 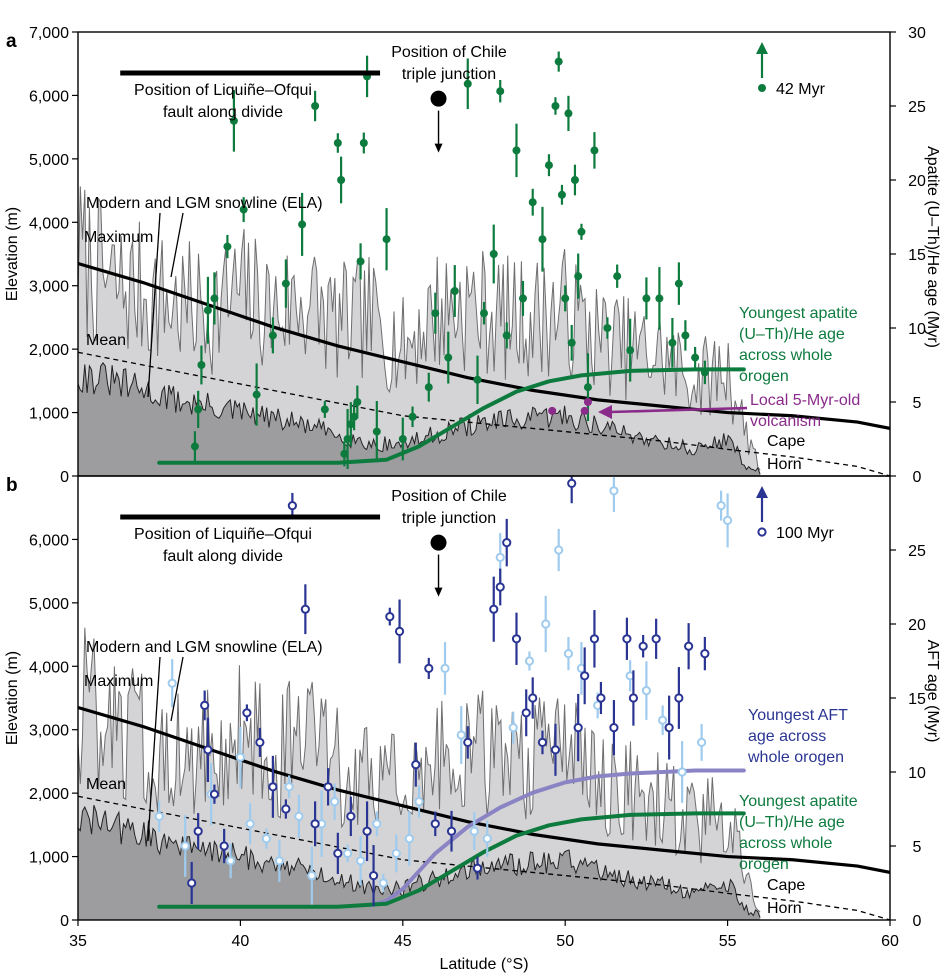 What do you see at coordinates (785, 421) in the screenshot?
I see `volcanism-label-line: volcanism` at bounding box center [785, 421].